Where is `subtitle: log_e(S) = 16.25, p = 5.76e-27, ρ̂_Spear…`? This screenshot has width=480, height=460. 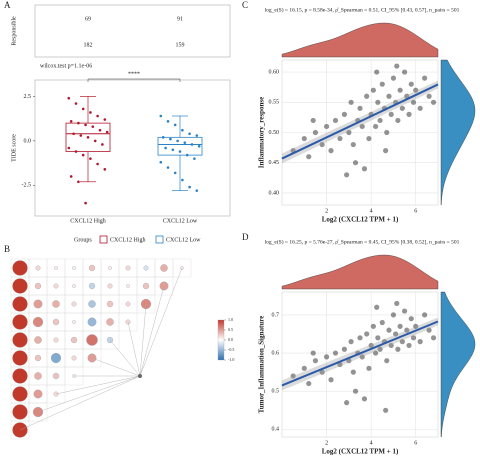
subtitle: log_e(S) = 16.25, p = 5.76e-27, ρ̂_Spear… is located at coordinates (362, 241).